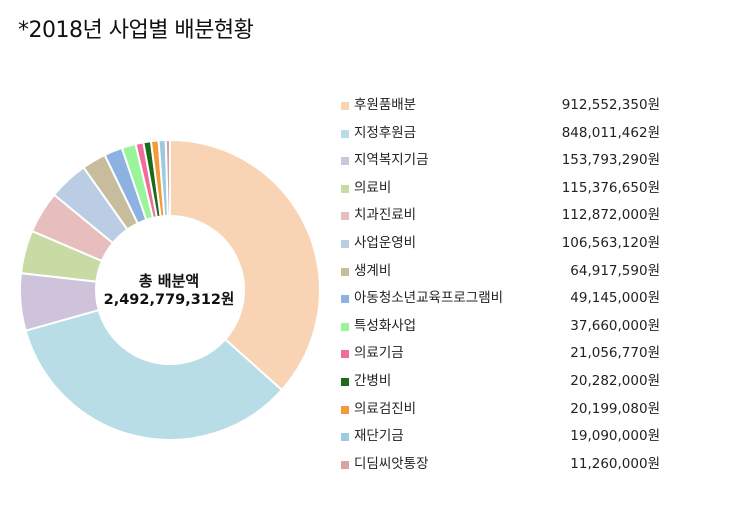 Image resolution: width=740 pixels, height=510 pixels. What do you see at coordinates (503, 327) in the screenshot?
I see `legend-item: 특성화사업 37,660,000원` at bounding box center [503, 327].